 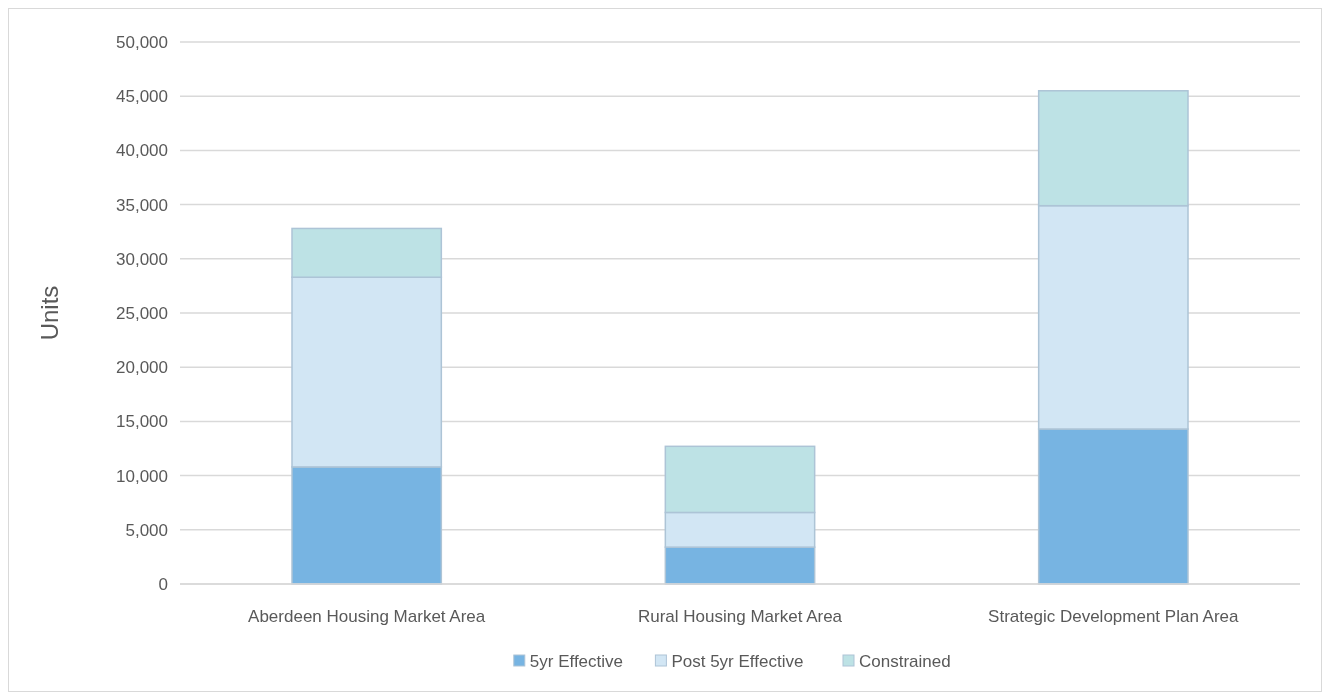 What do you see at coordinates (49, 313) in the screenshot?
I see `y-axis-title: Units` at bounding box center [49, 313].